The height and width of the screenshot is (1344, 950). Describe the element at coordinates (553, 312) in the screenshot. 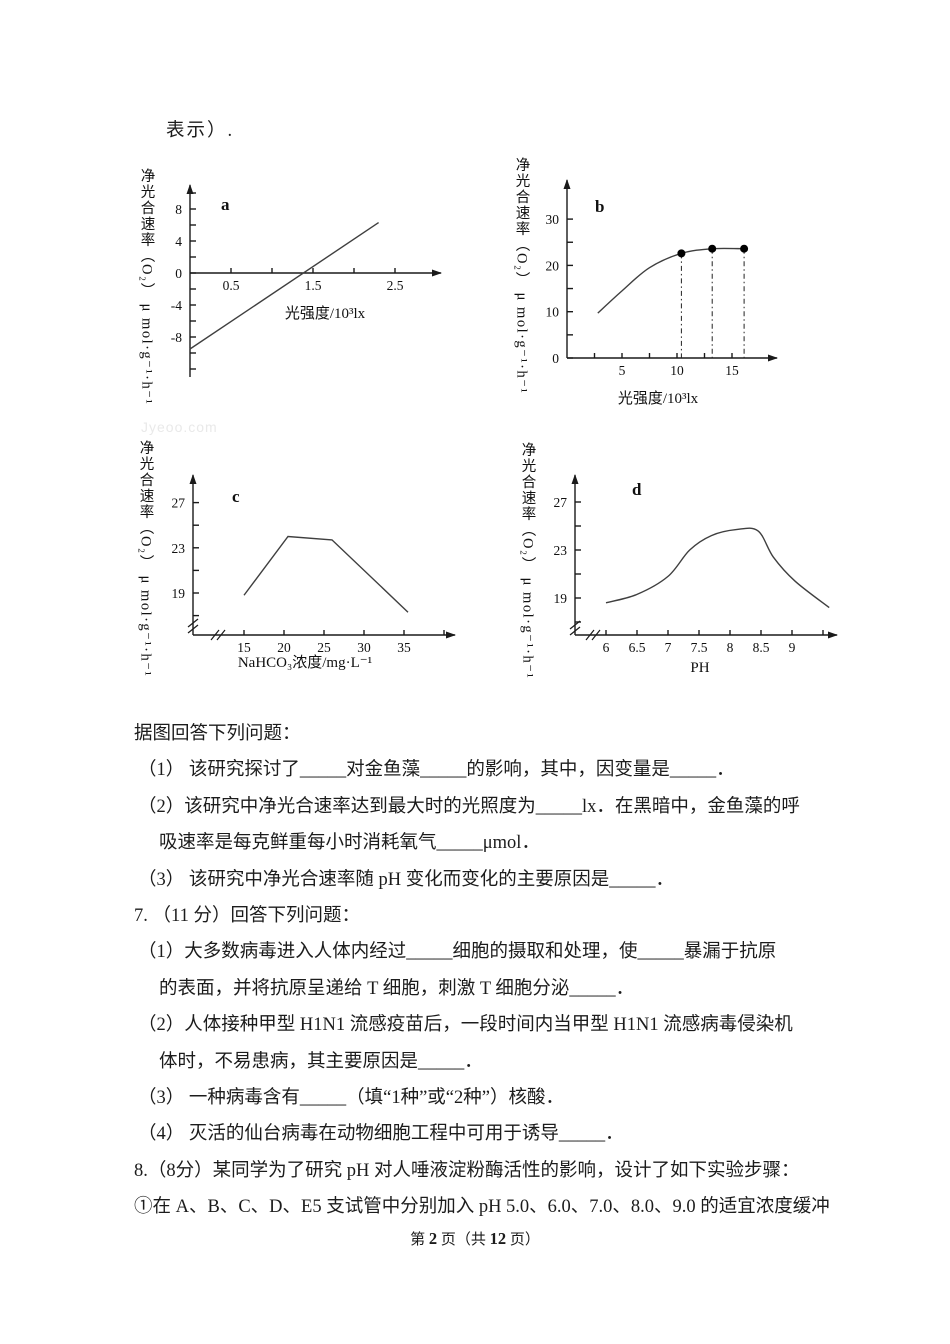

I see `y-tick-label: 10` at that location.